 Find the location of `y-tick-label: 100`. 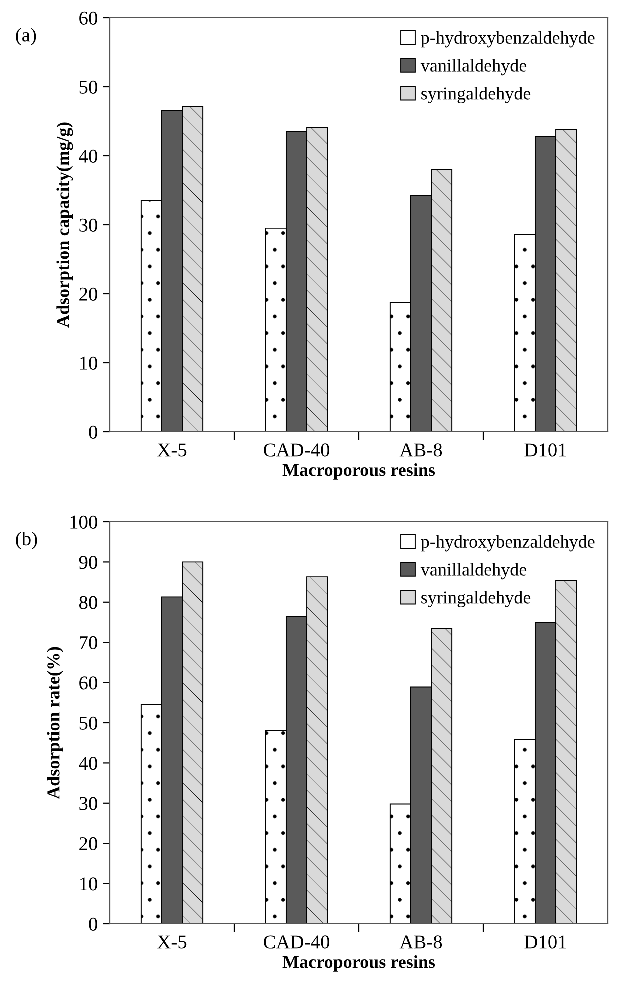

y-tick-label: 100 is located at coordinates (84, 522).